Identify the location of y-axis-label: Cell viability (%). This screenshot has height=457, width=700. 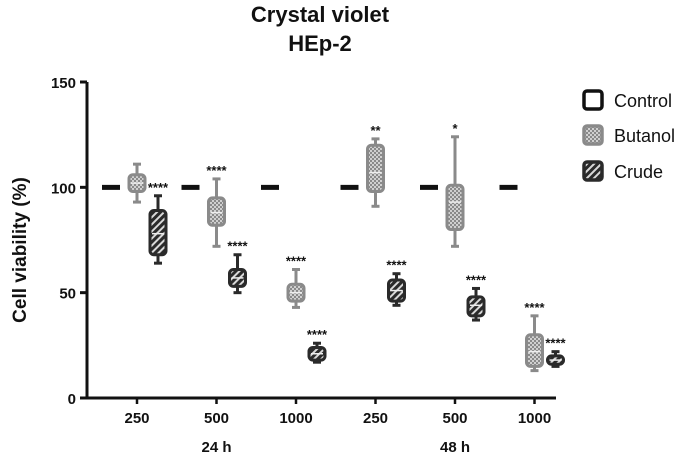
(20, 250).